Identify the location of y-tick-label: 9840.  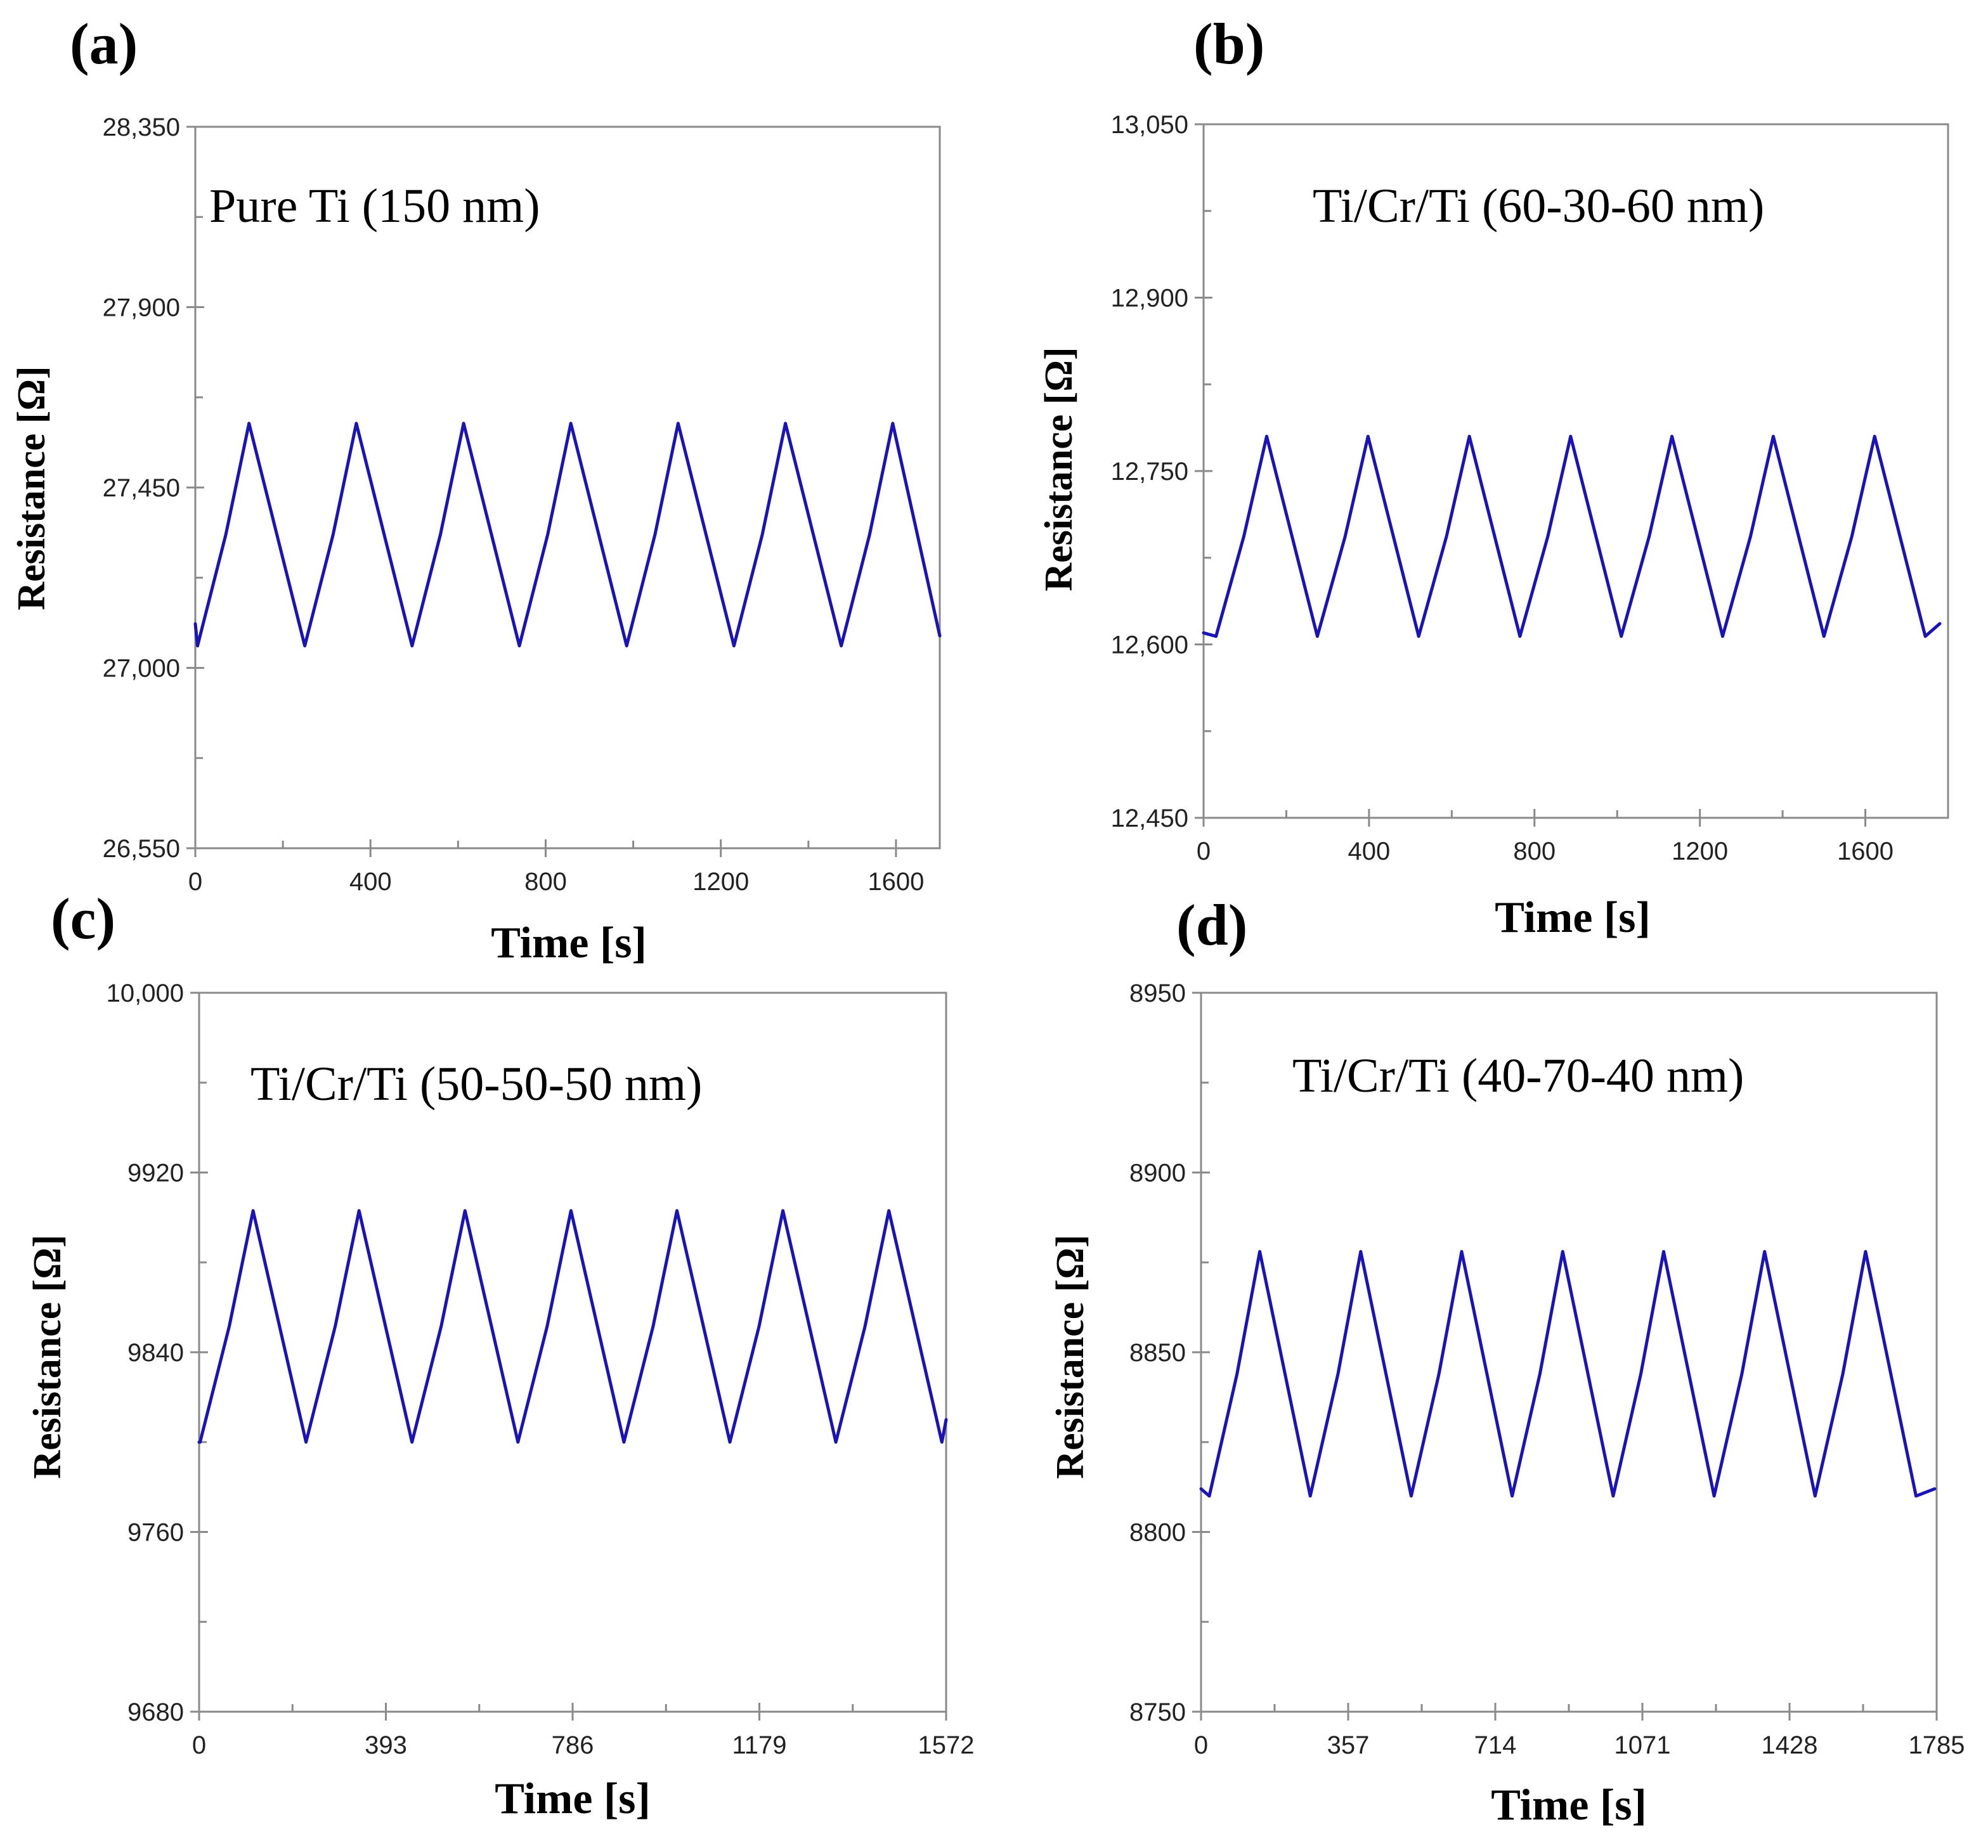
(155, 1353).